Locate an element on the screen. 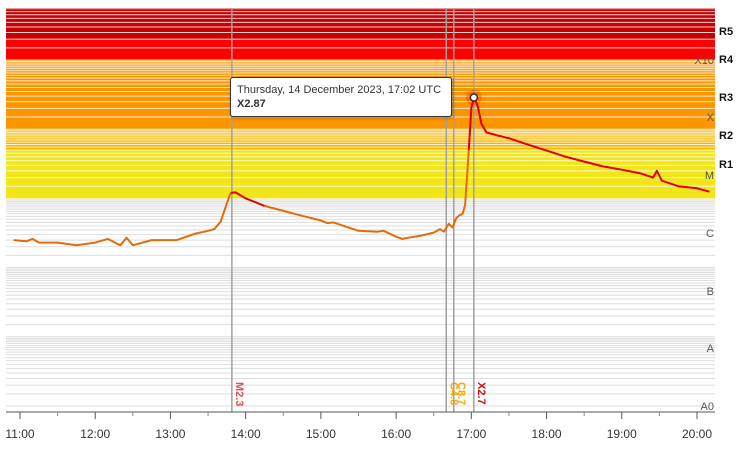 Image resolution: width=742 pixels, height=453 pixels. class-label-c: C is located at coordinates (710, 234).